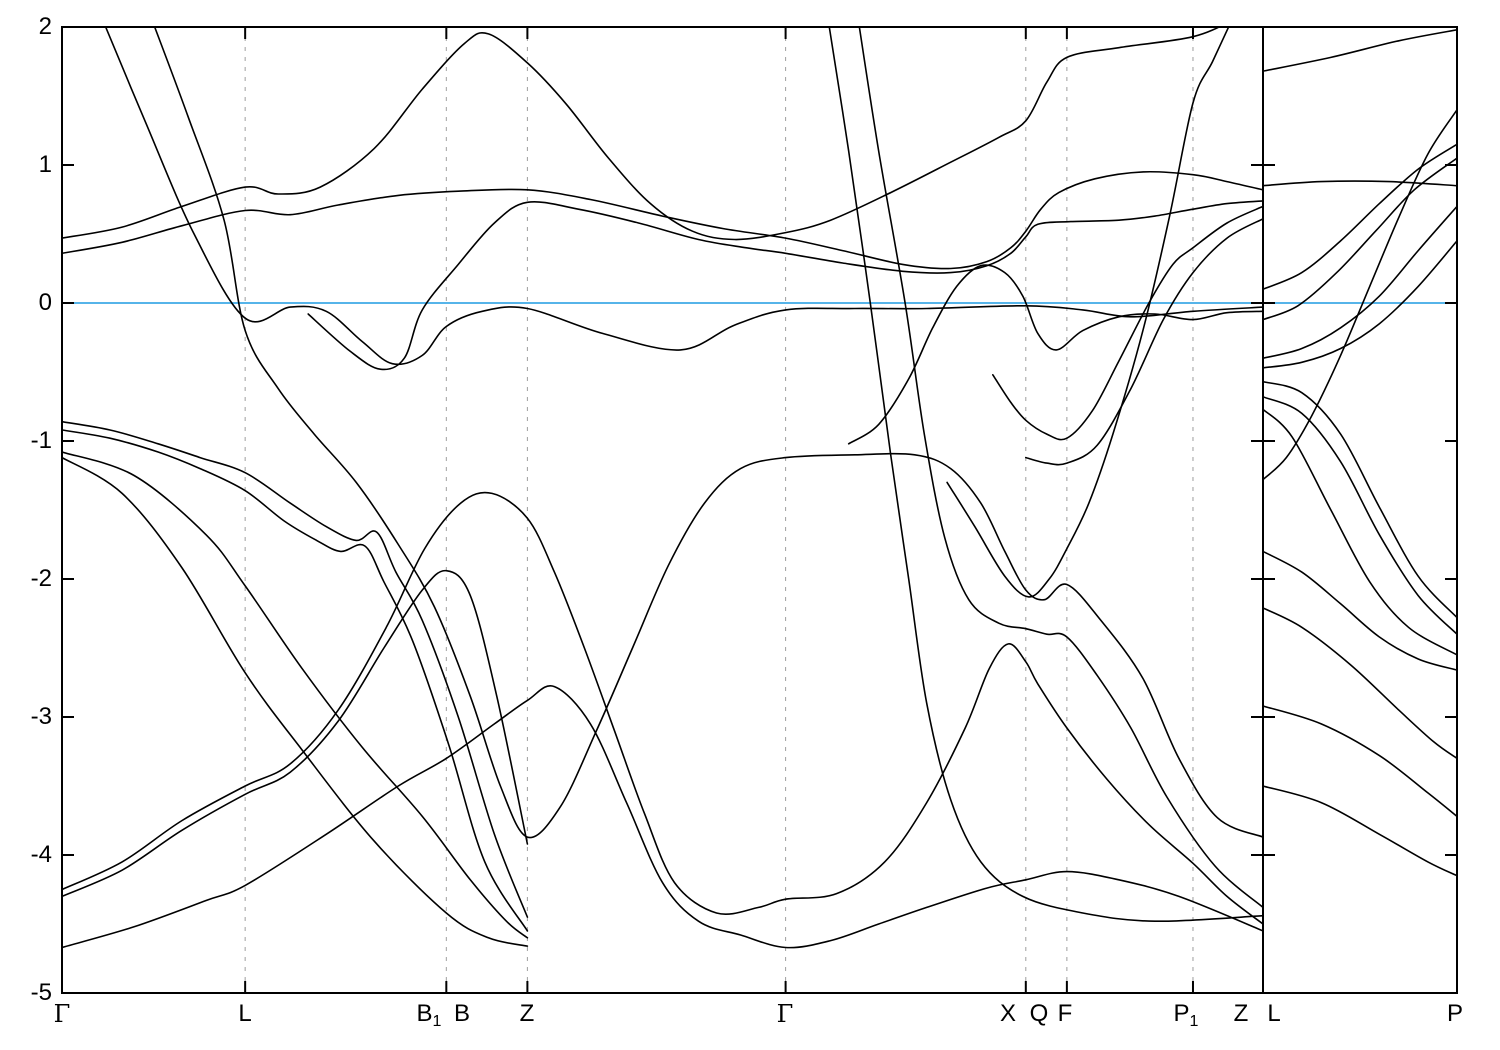 Image resolution: width=1500 pixels, height=1050 pixels. I want to click on k-point-label-P: P, so click(1454, 1013).